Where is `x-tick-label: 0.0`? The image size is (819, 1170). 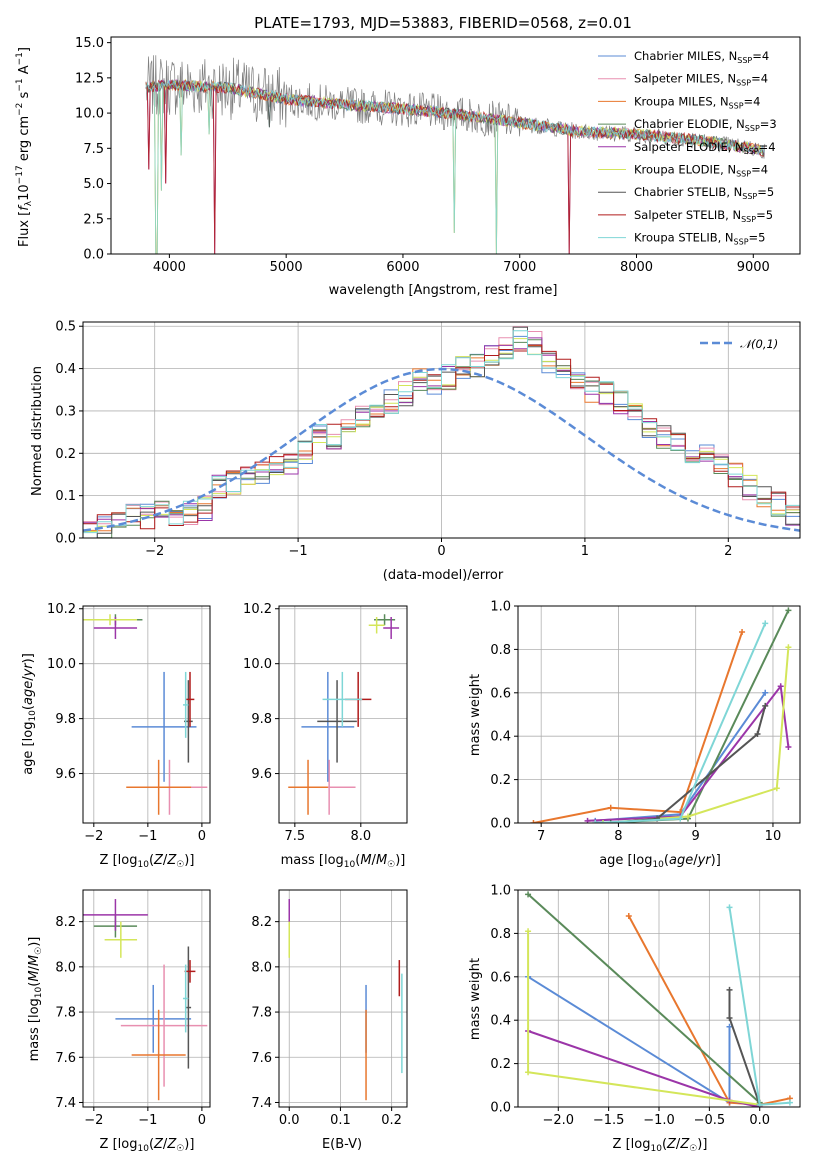 x-tick-label: 0.0 is located at coordinates (759, 1120).